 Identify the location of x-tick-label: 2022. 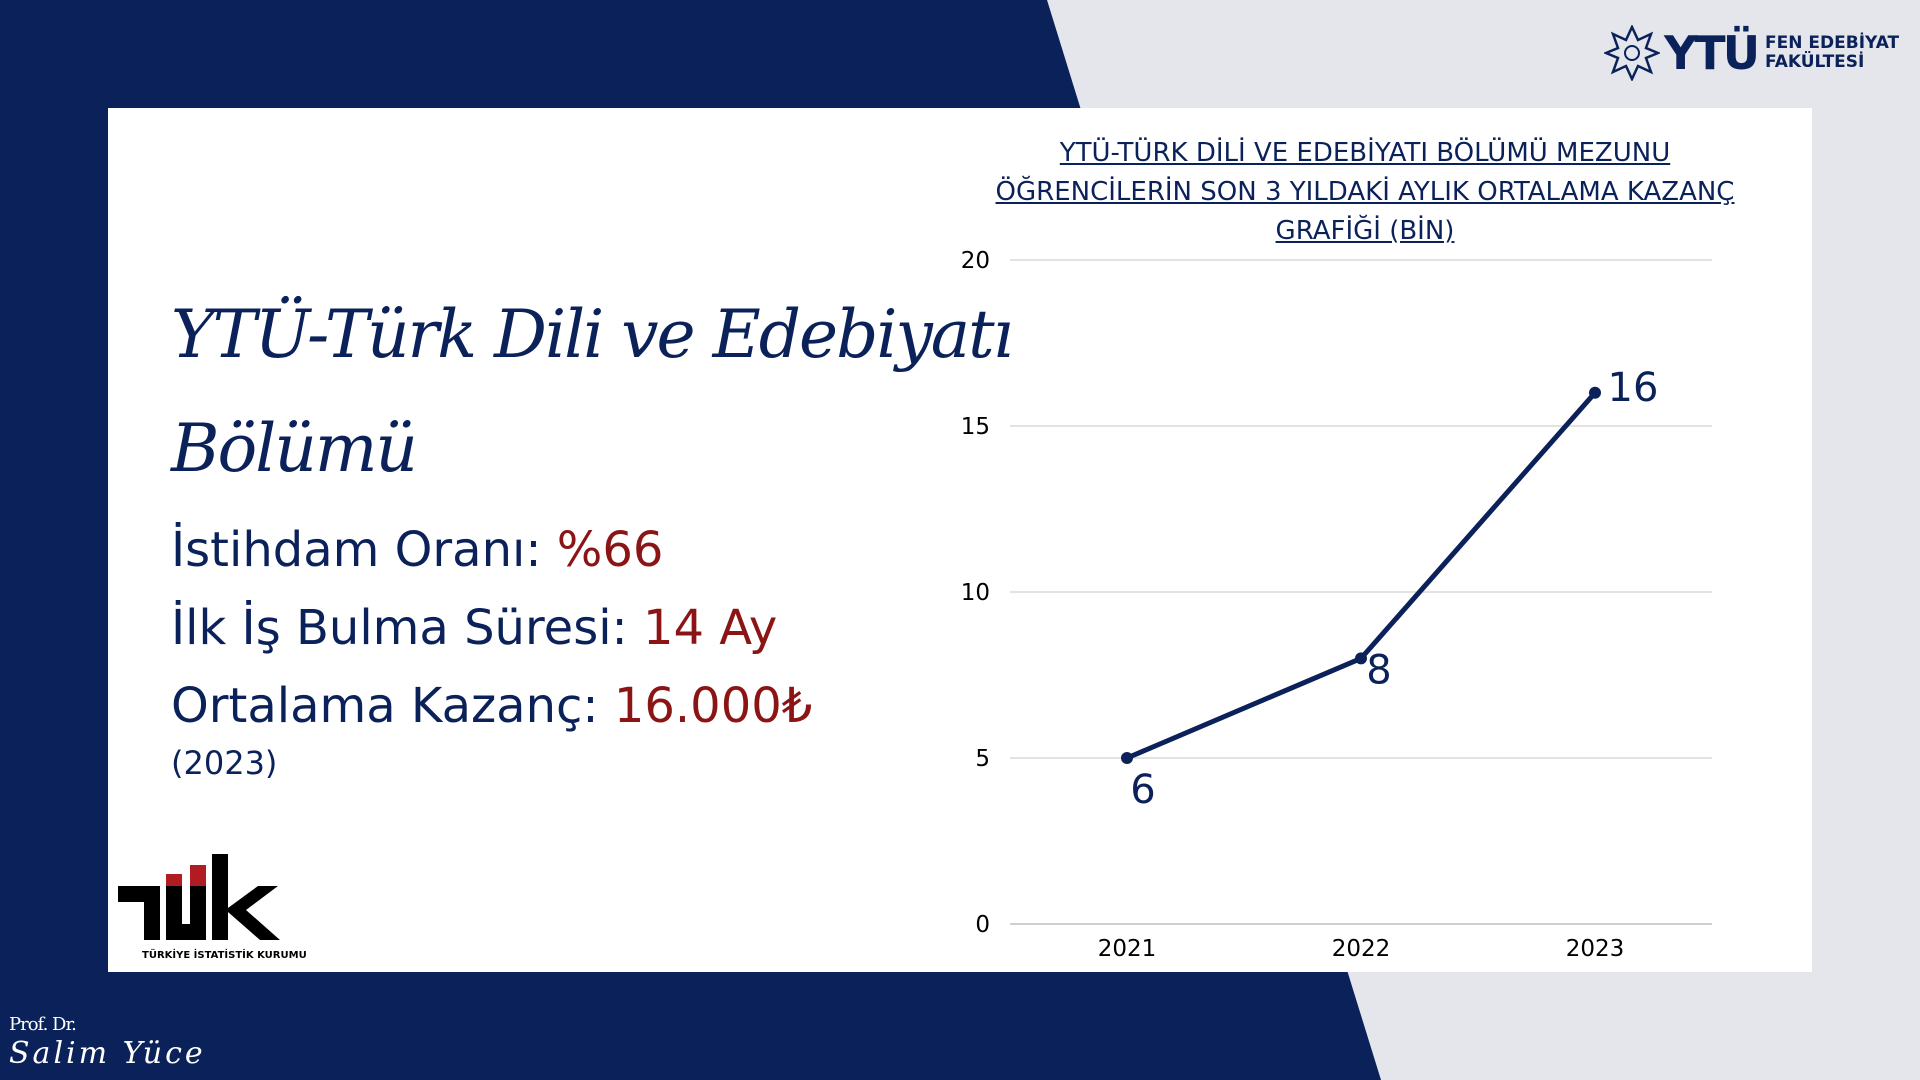
(1361, 949).